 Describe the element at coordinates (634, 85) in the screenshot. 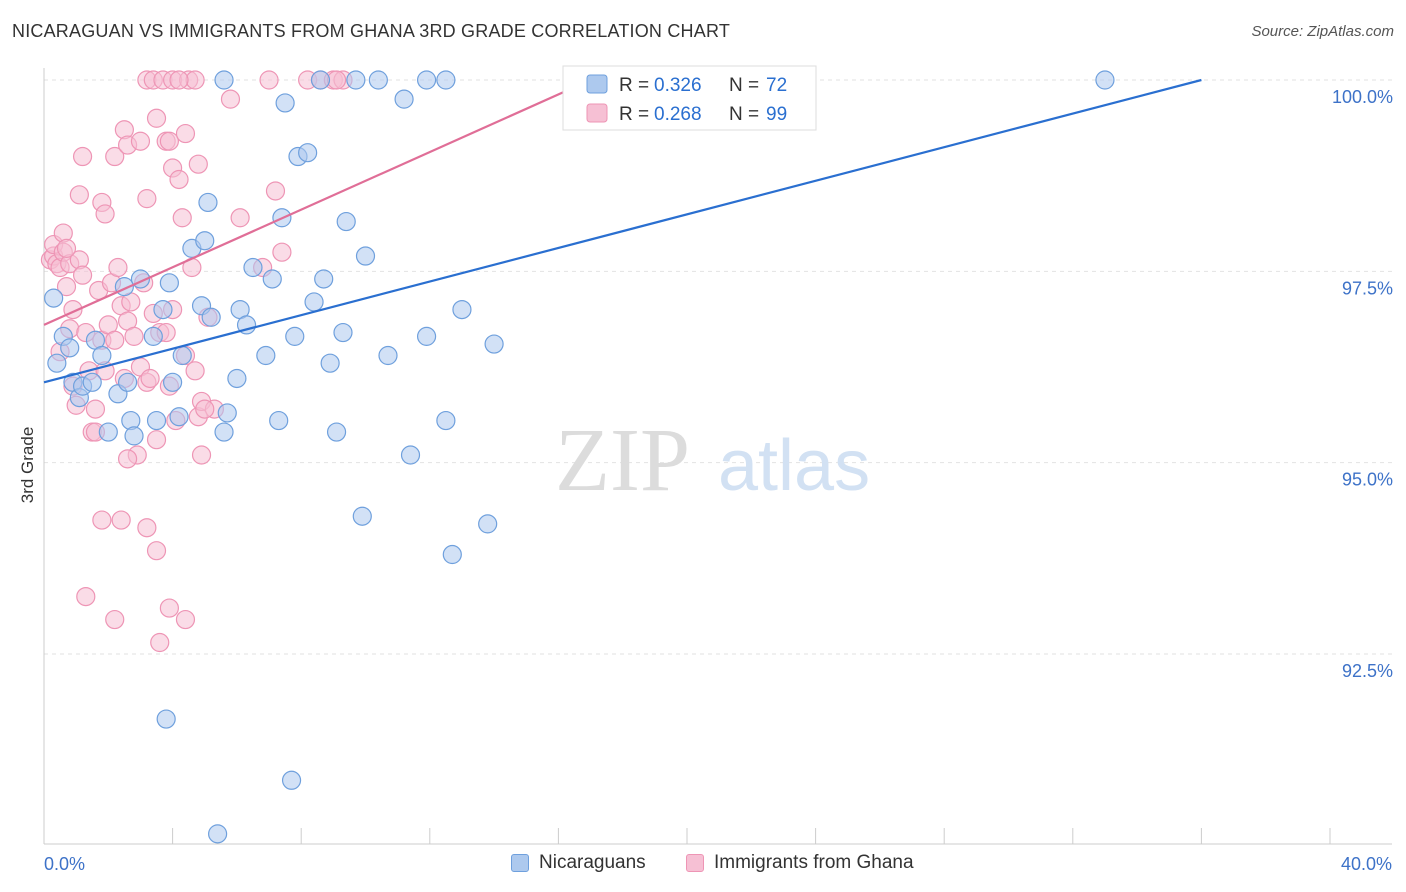

I see `legend-r-label-1: R =` at that location.